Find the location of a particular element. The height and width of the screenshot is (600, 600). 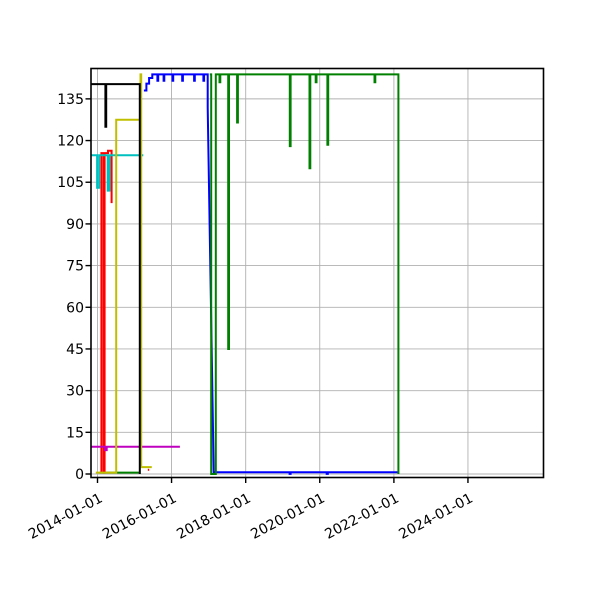

y-tick-label: 15 is located at coordinates (75, 433).